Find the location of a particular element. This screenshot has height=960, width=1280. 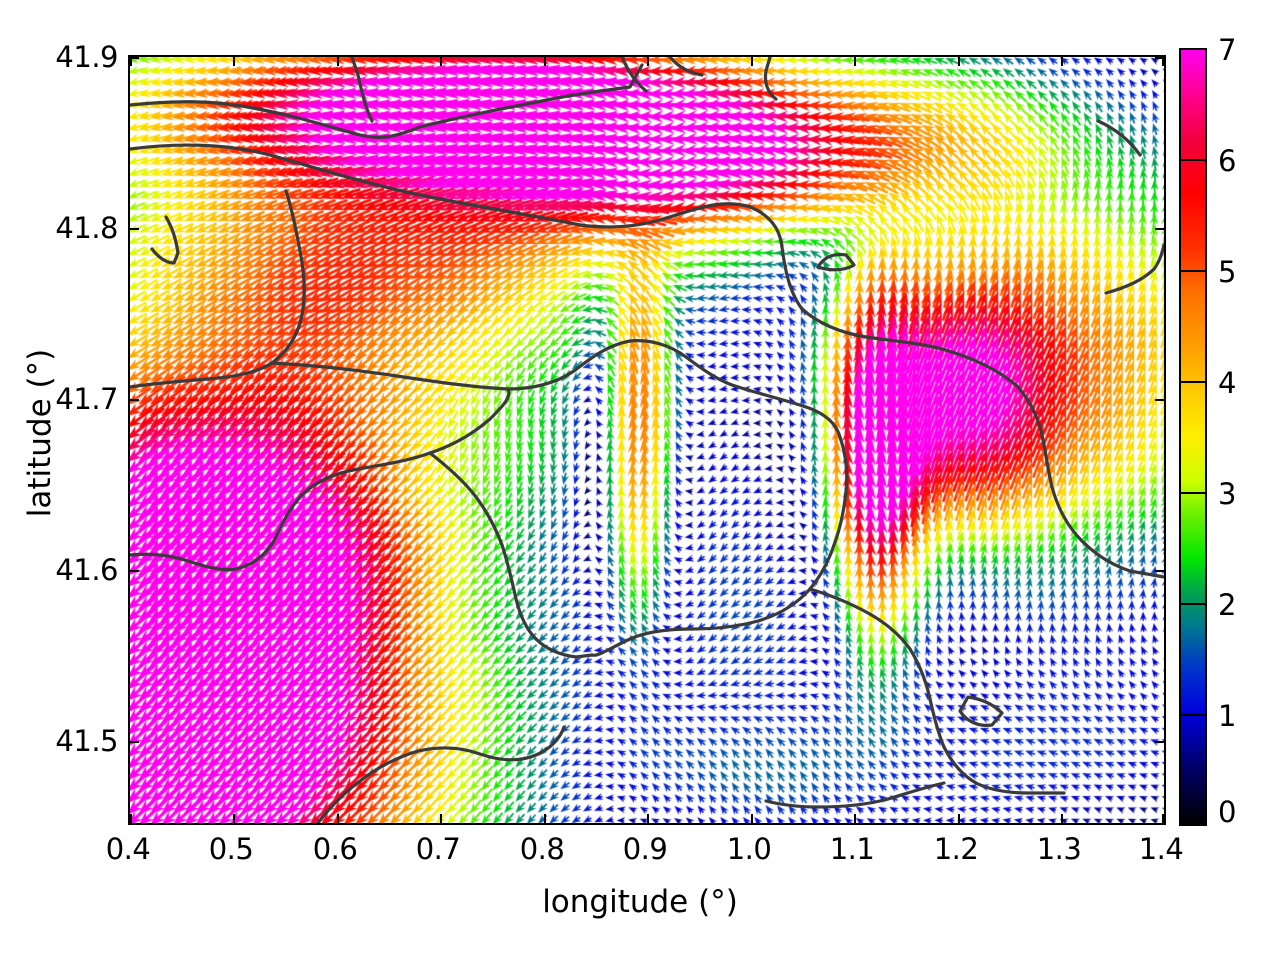

y-tick-label: 41.8 is located at coordinates (86, 228).